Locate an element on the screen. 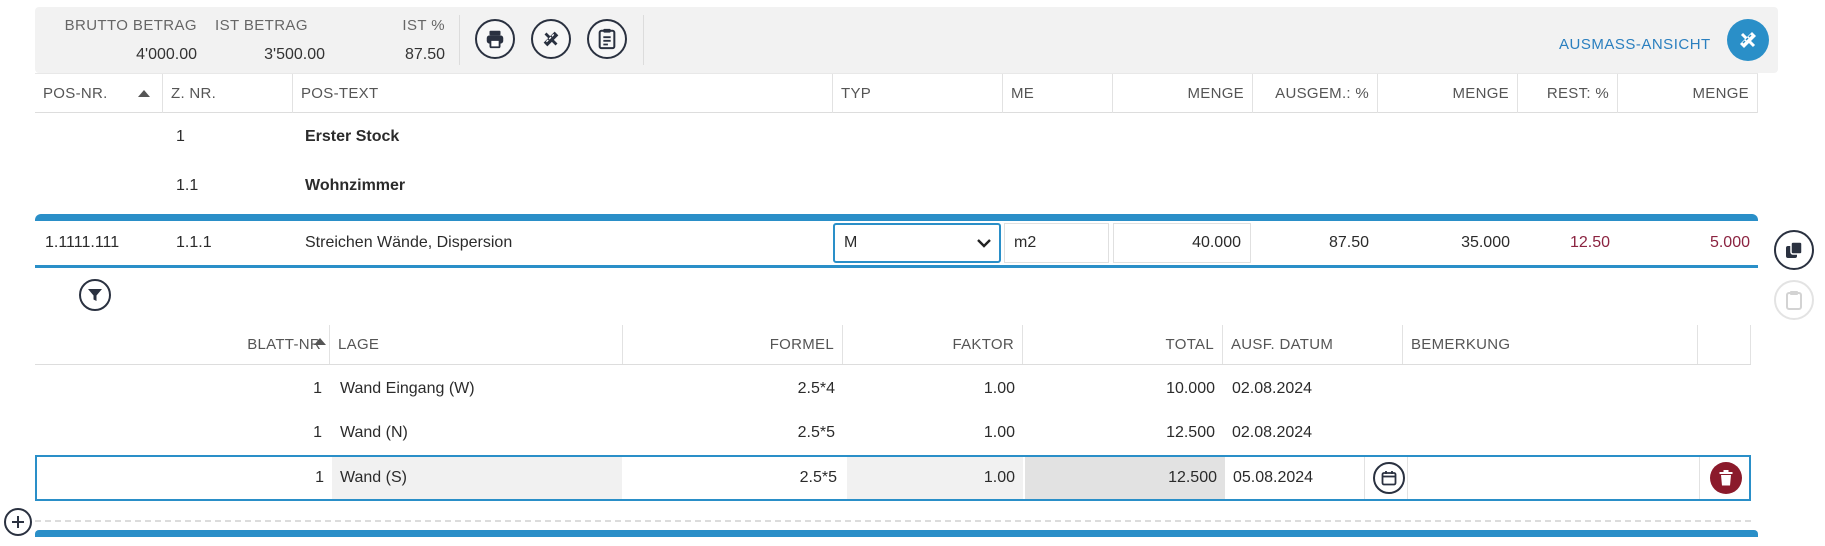 This screenshot has height=546, width=1825. col-header-faktor: FAKTOR is located at coordinates (933, 344).